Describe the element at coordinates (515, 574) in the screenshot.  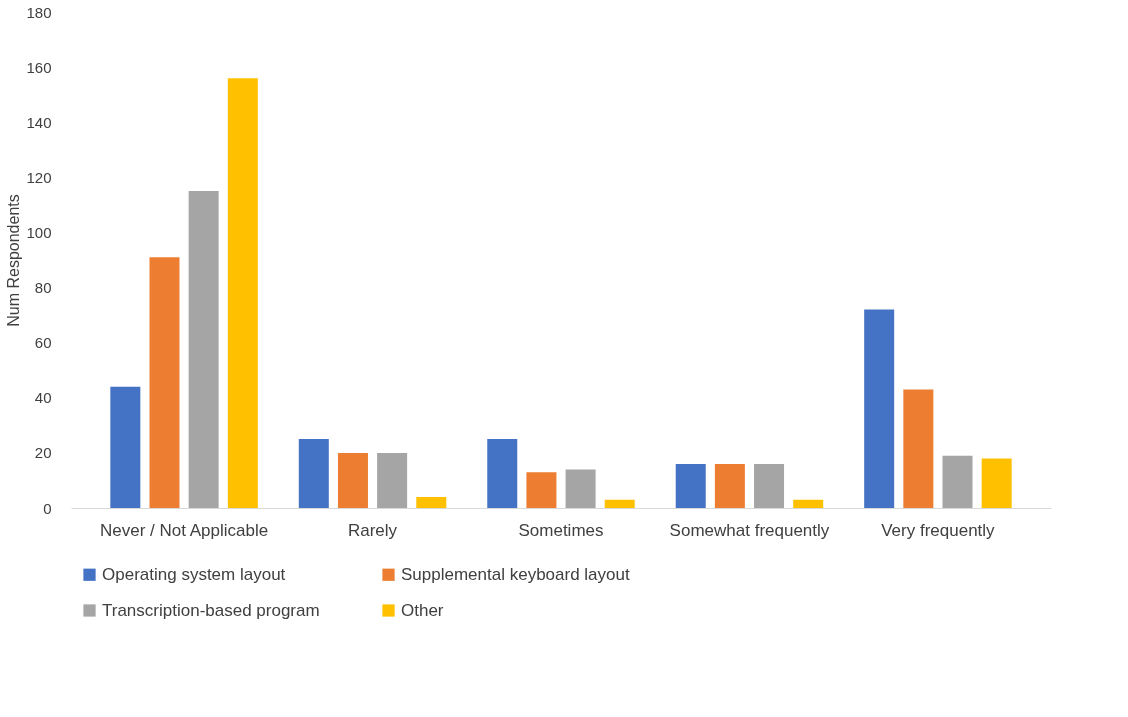
I see `legend-label: Supplemental keyboard layout` at that location.